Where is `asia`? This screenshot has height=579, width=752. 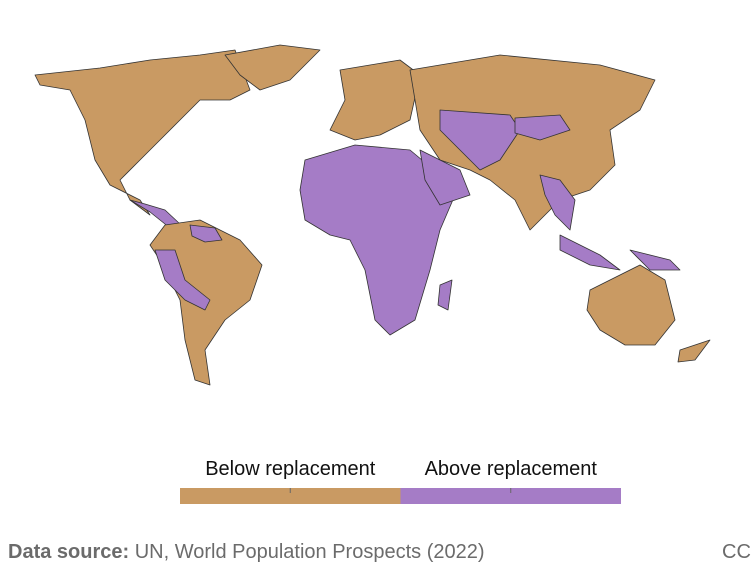
asia is located at coordinates (532, 142).